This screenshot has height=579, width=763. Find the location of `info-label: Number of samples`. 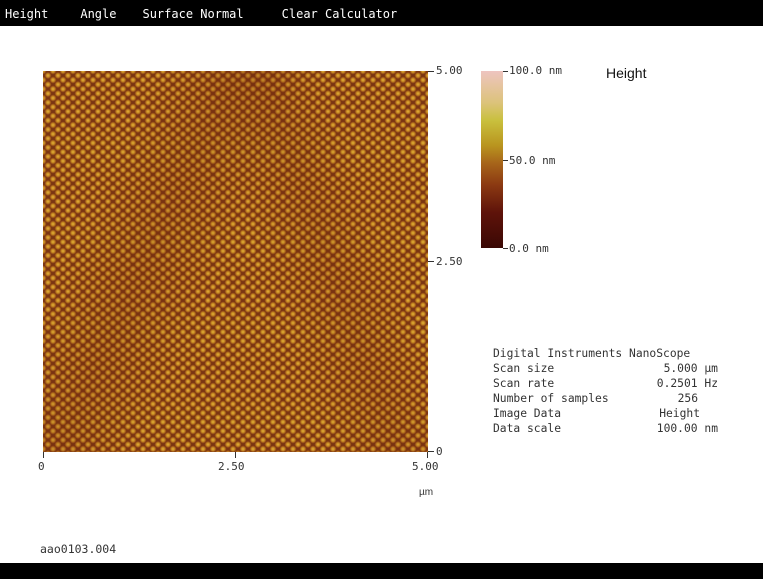

info-label: Number of samples is located at coordinates (551, 398).